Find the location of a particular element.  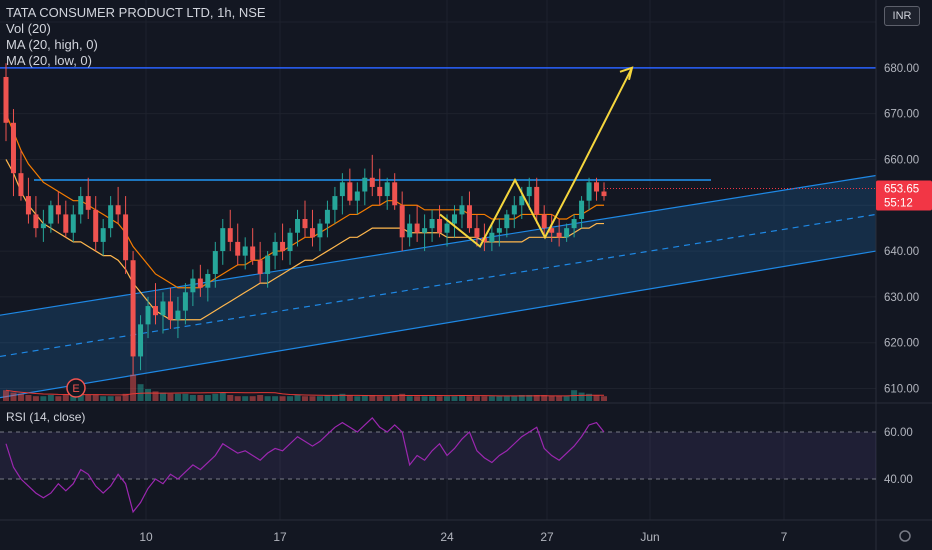

time-tick-label: 7 is located at coordinates (784, 537).